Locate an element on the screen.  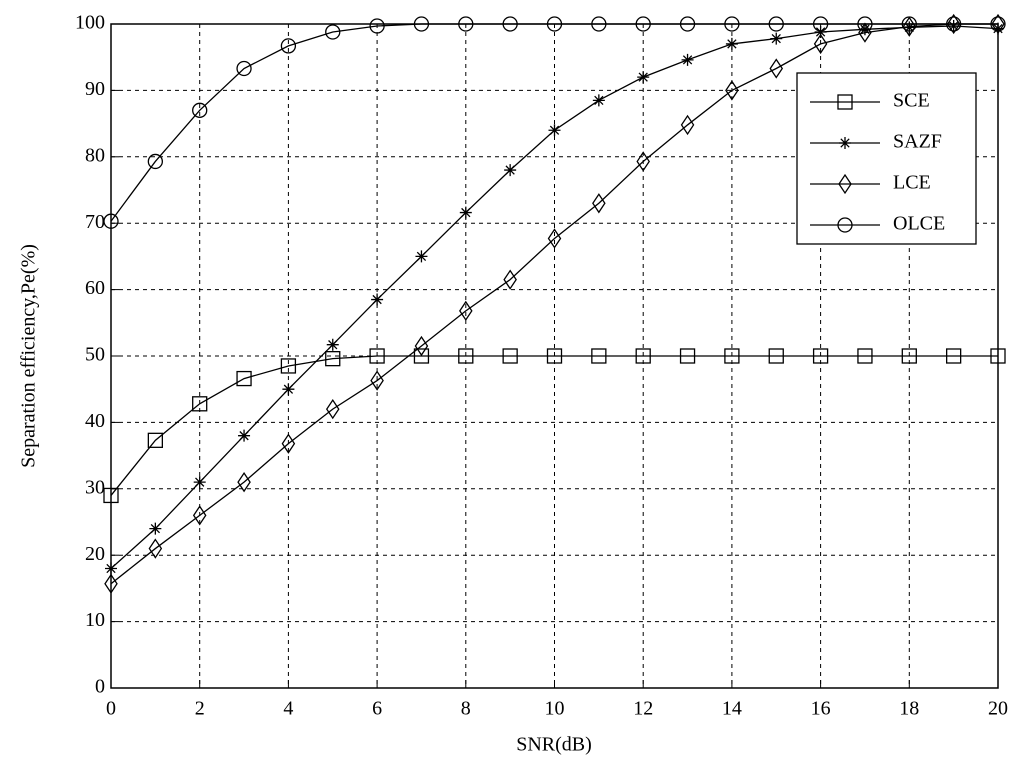
y-tick-label: 70 is located at coordinates (95, 222).